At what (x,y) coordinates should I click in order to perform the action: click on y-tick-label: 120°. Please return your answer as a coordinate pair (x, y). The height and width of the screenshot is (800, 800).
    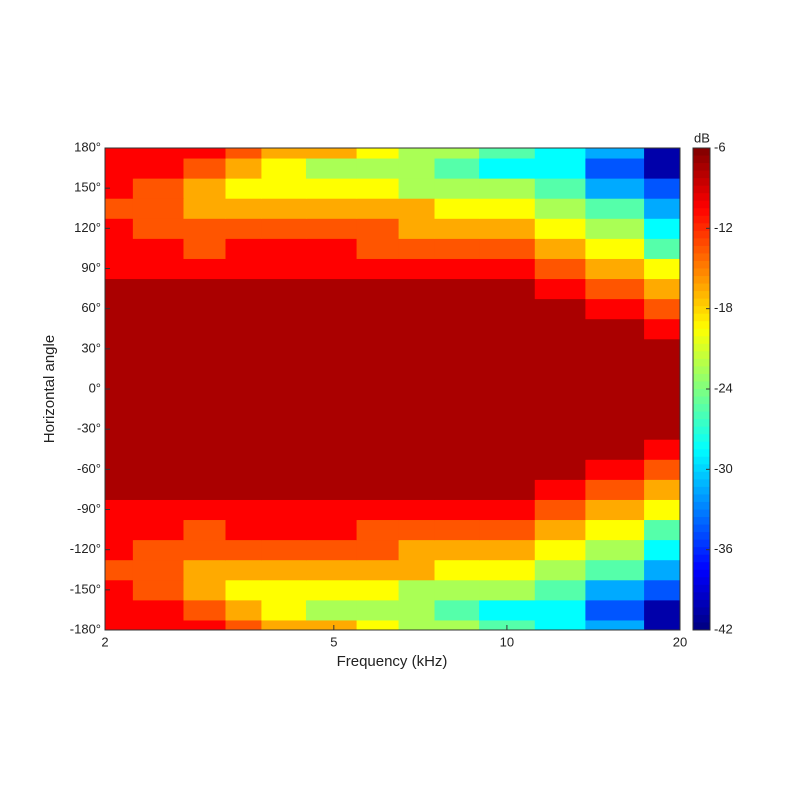
    Looking at the image, I should click on (87, 227).